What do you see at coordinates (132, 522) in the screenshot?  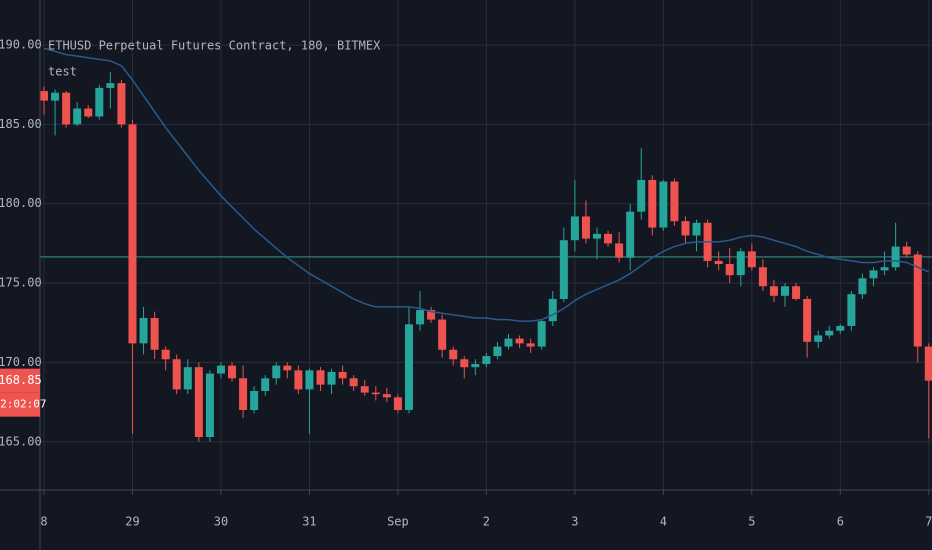 I see `x-tick-label: 29` at bounding box center [132, 522].